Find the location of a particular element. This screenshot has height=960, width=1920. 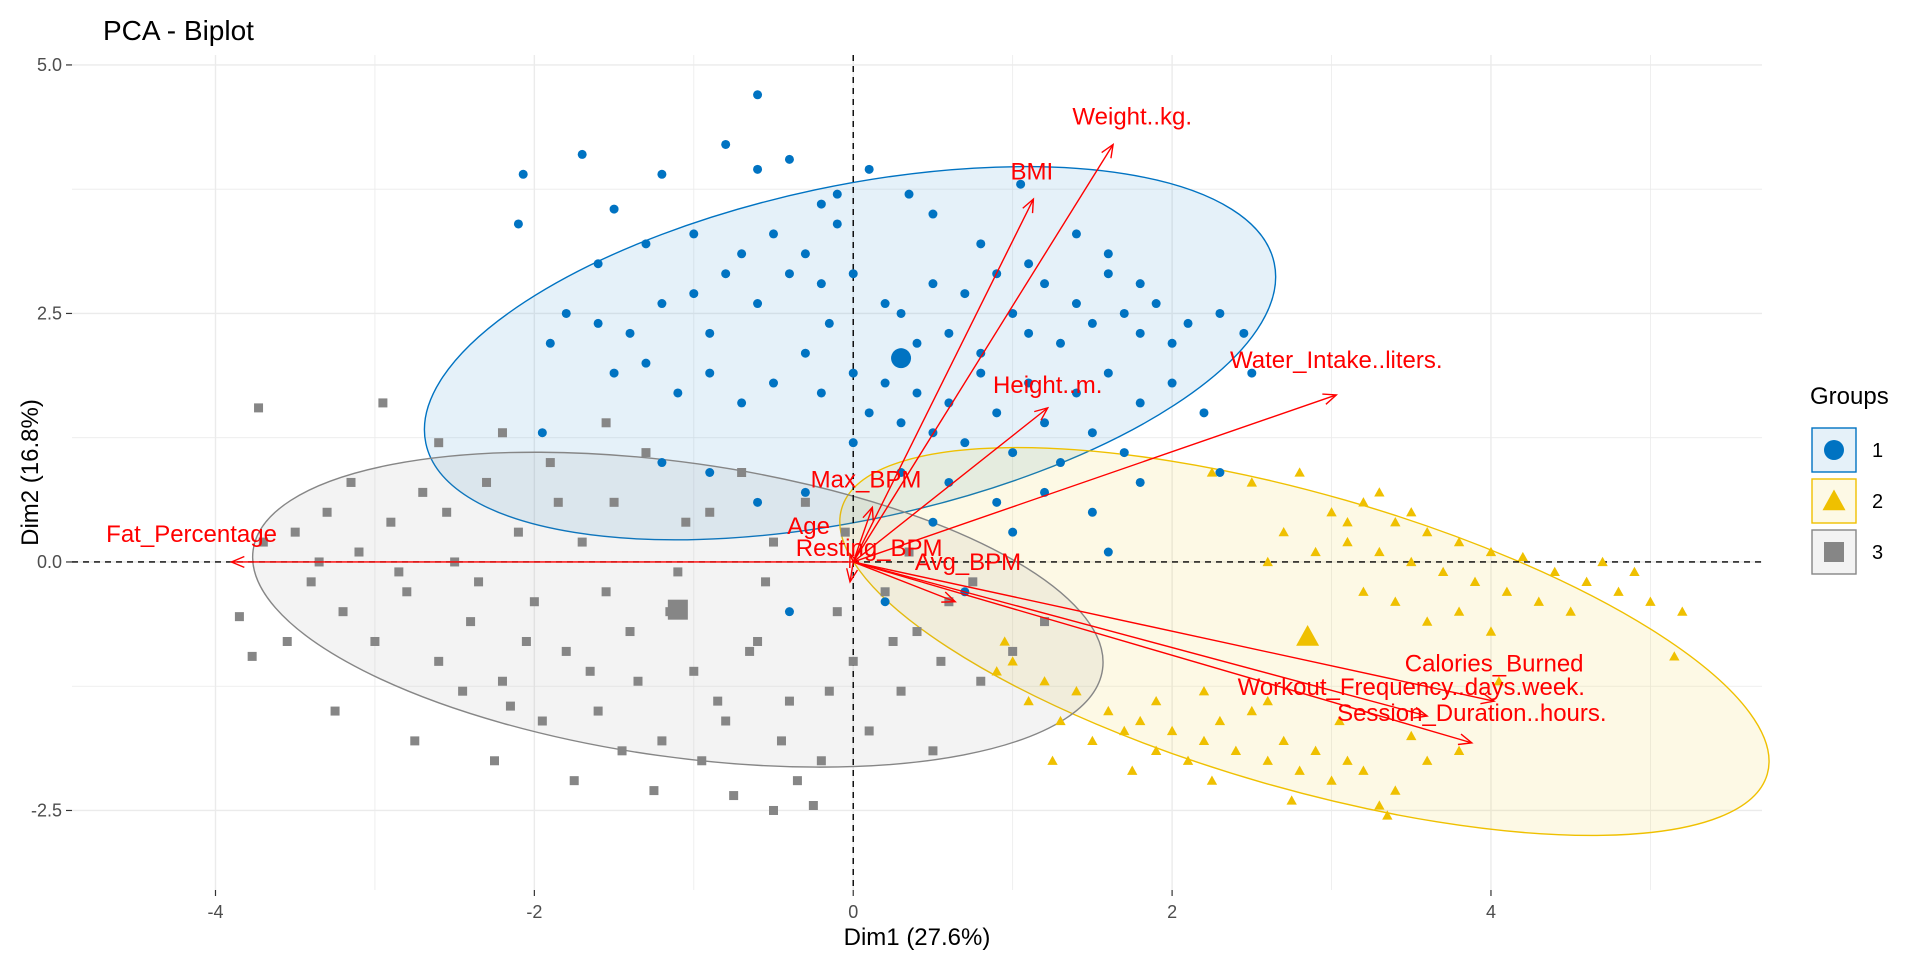

arrow-Session_Duration..hours. is located at coordinates (1163, 652).